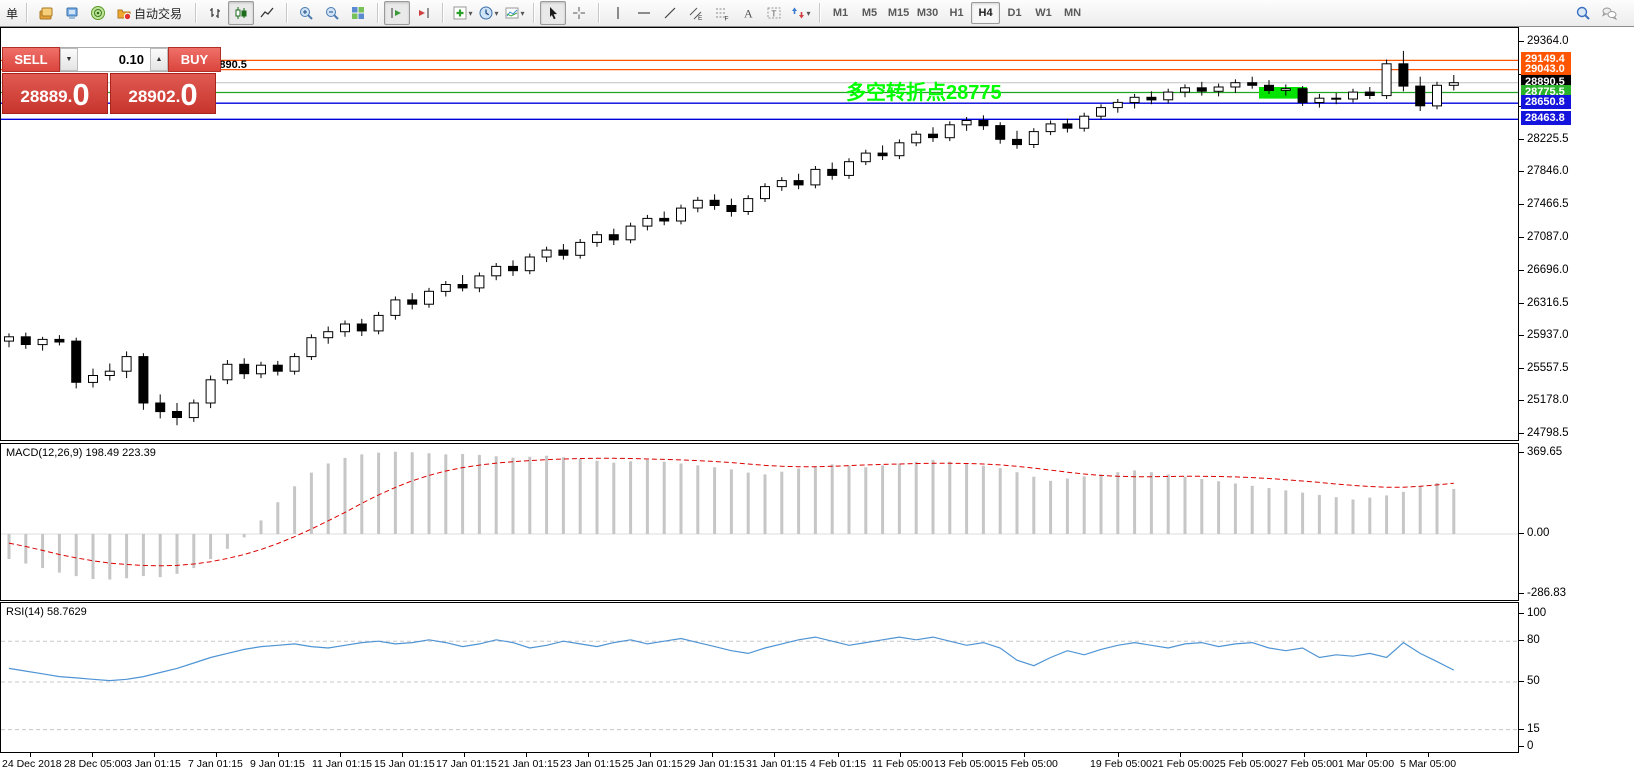 The width and height of the screenshot is (1634, 774). What do you see at coordinates (114, 59) in the screenshot?
I see `lot-size-input` at bounding box center [114, 59].